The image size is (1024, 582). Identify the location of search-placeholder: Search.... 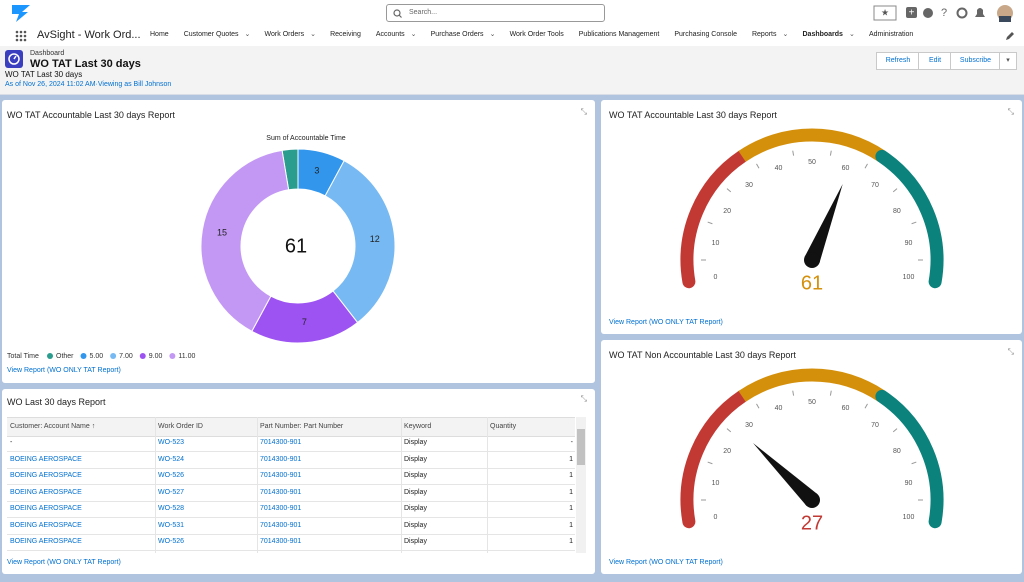
(423, 12).